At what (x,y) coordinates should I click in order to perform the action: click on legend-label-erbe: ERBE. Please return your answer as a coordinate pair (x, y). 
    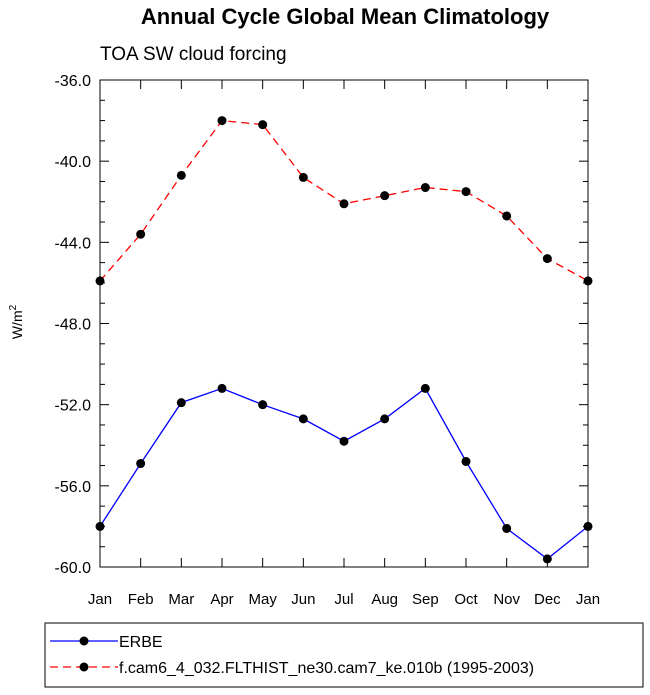
    Looking at the image, I should click on (141, 642).